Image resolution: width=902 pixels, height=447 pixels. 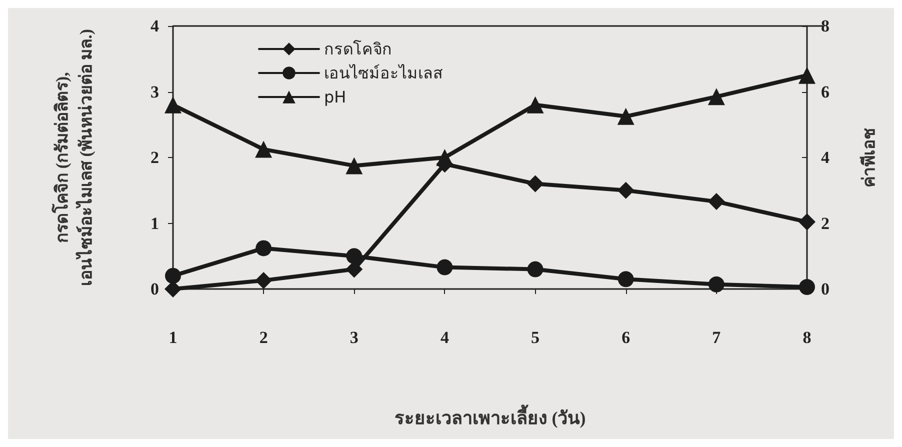 I want to click on y2-axis-title: ค่าพีเอช, so click(x=868, y=158).